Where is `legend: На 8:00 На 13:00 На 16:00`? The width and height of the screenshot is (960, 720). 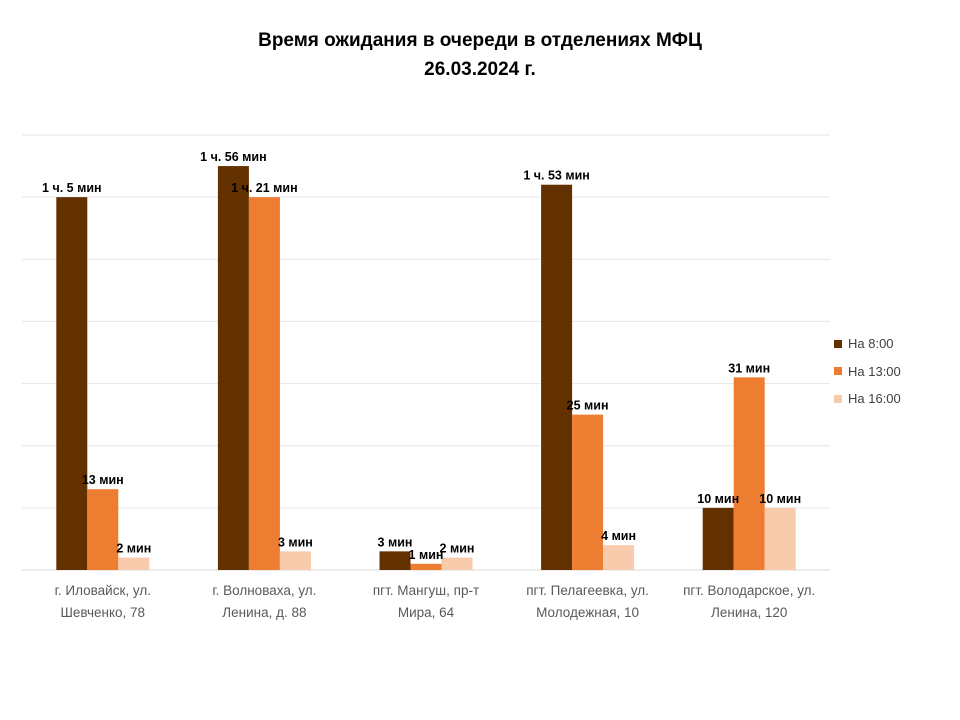 legend: На 8:00 На 13:00 На 16:00 is located at coordinates (867, 371).